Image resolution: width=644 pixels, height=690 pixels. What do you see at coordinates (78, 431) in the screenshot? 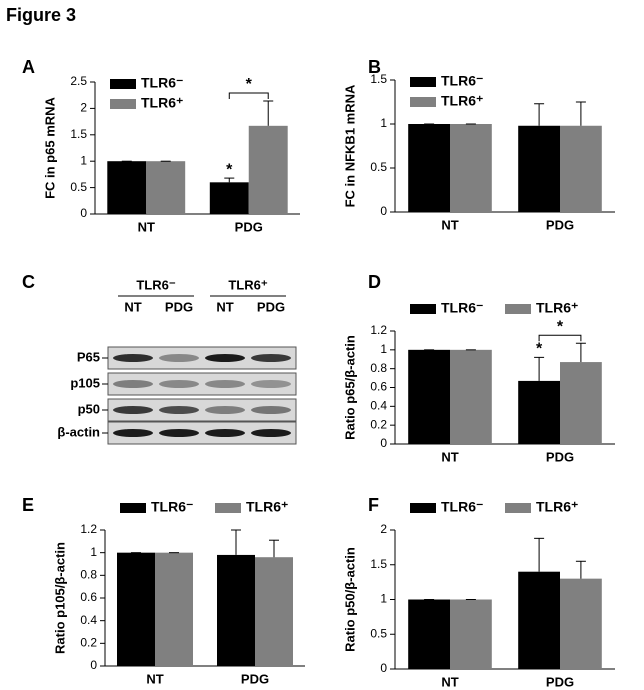
I see `row-label: β-actin` at bounding box center [78, 431].